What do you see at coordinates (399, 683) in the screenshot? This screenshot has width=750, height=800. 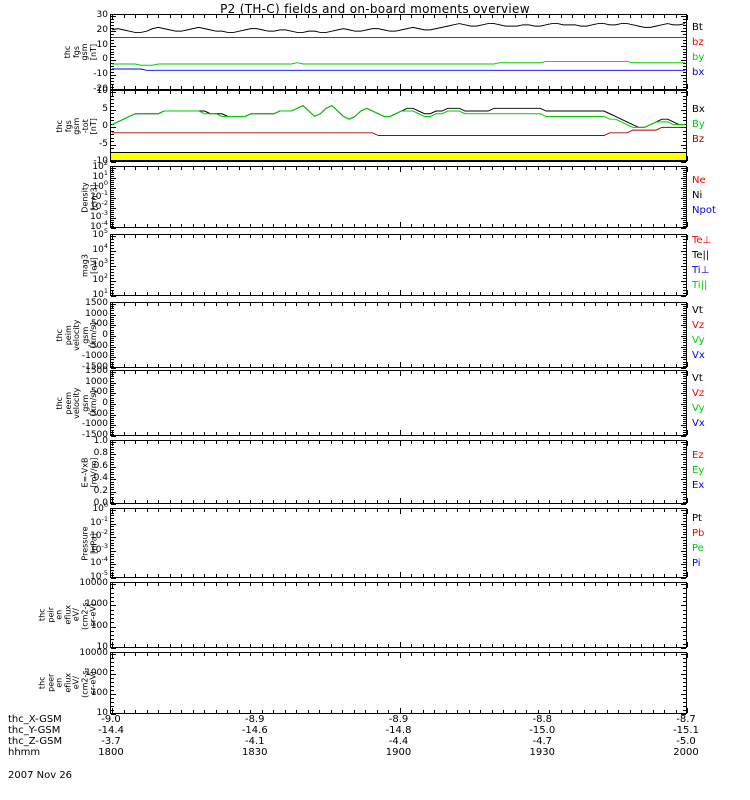 I see `panel-peer-eflux` at bounding box center [399, 683].